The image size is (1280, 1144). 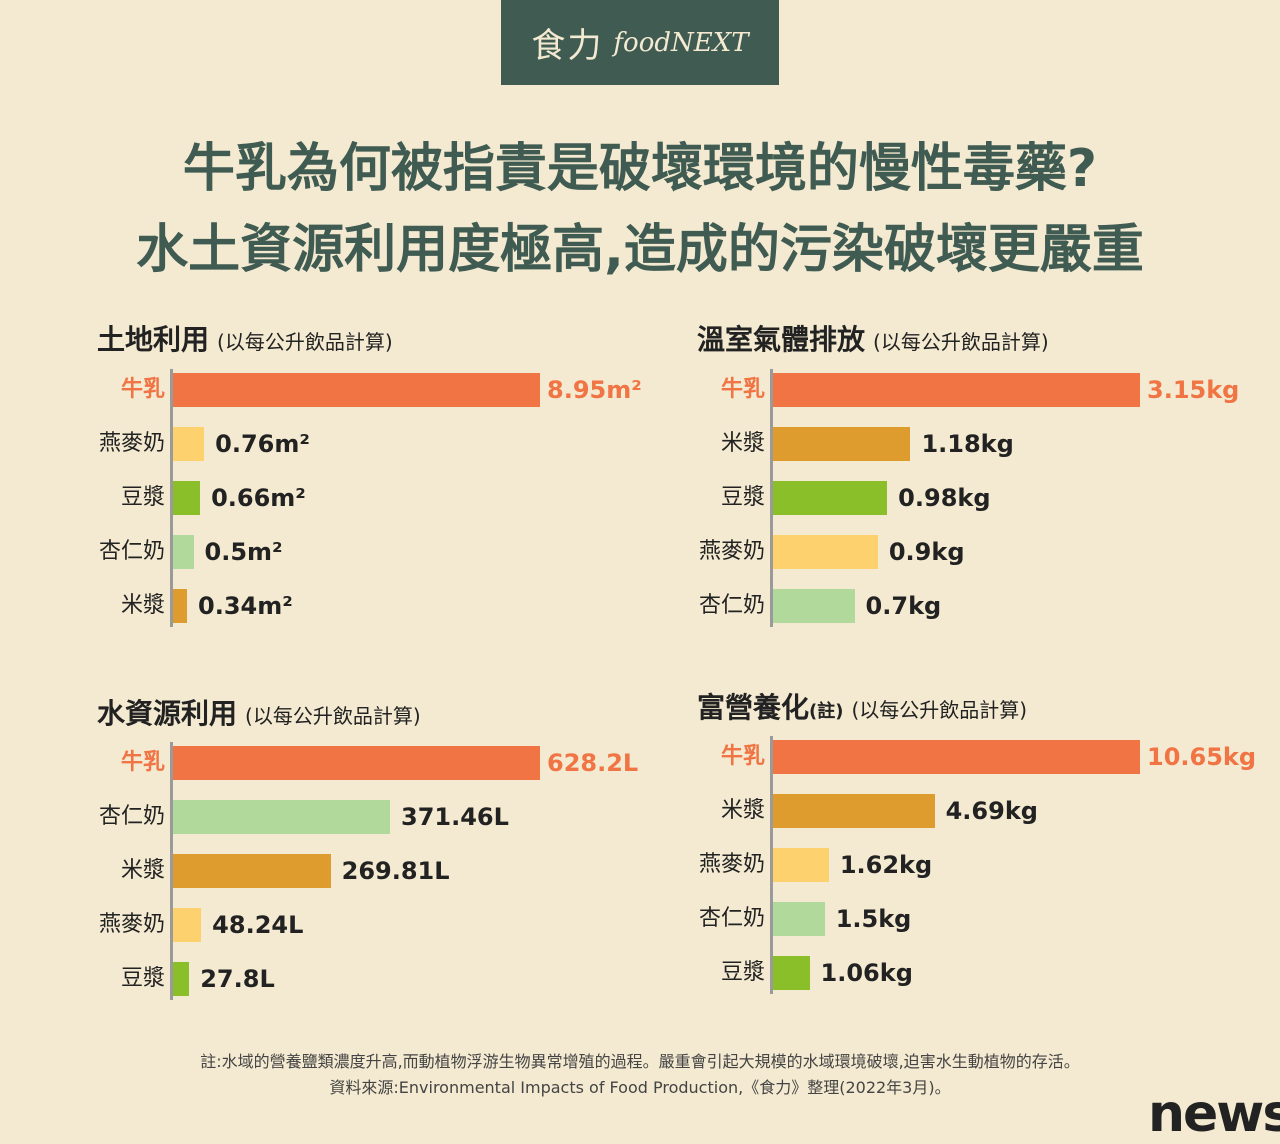 I want to click on foodnext-logo: 食力 foodNEXT, so click(x=640, y=42).